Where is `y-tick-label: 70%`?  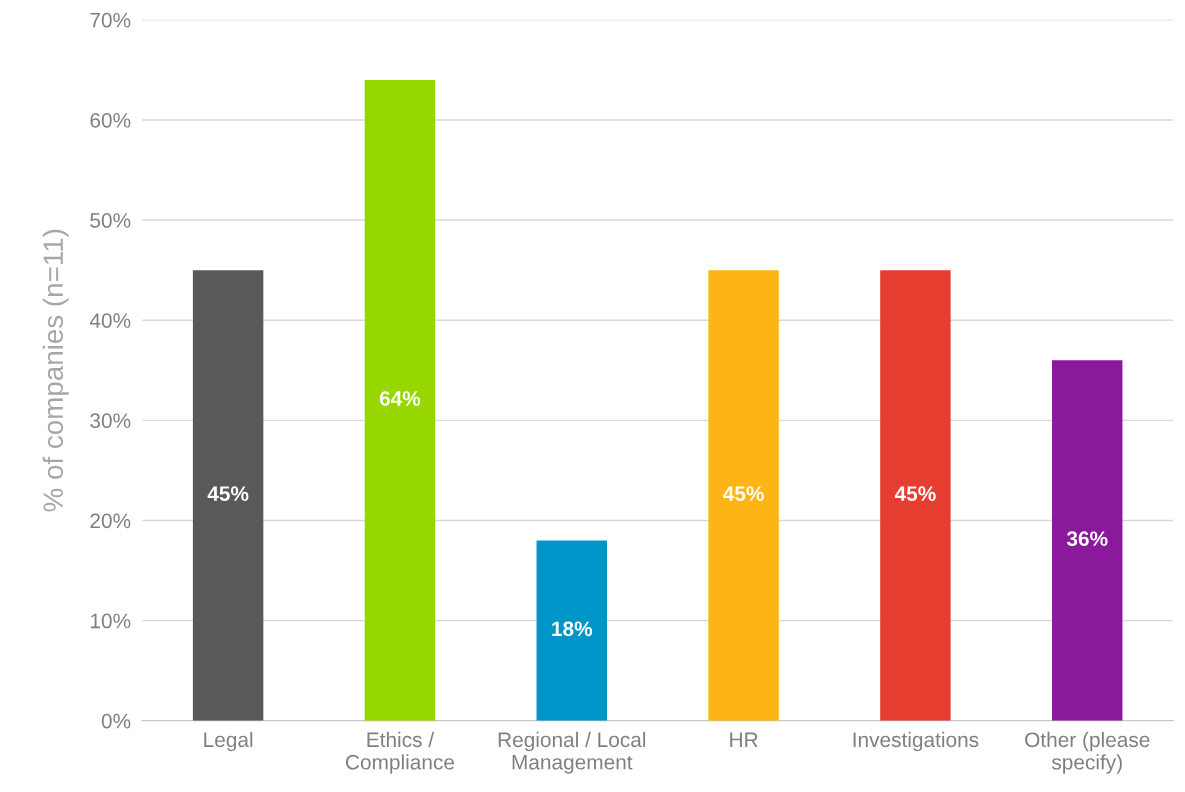
y-tick-label: 70% is located at coordinates (110, 20).